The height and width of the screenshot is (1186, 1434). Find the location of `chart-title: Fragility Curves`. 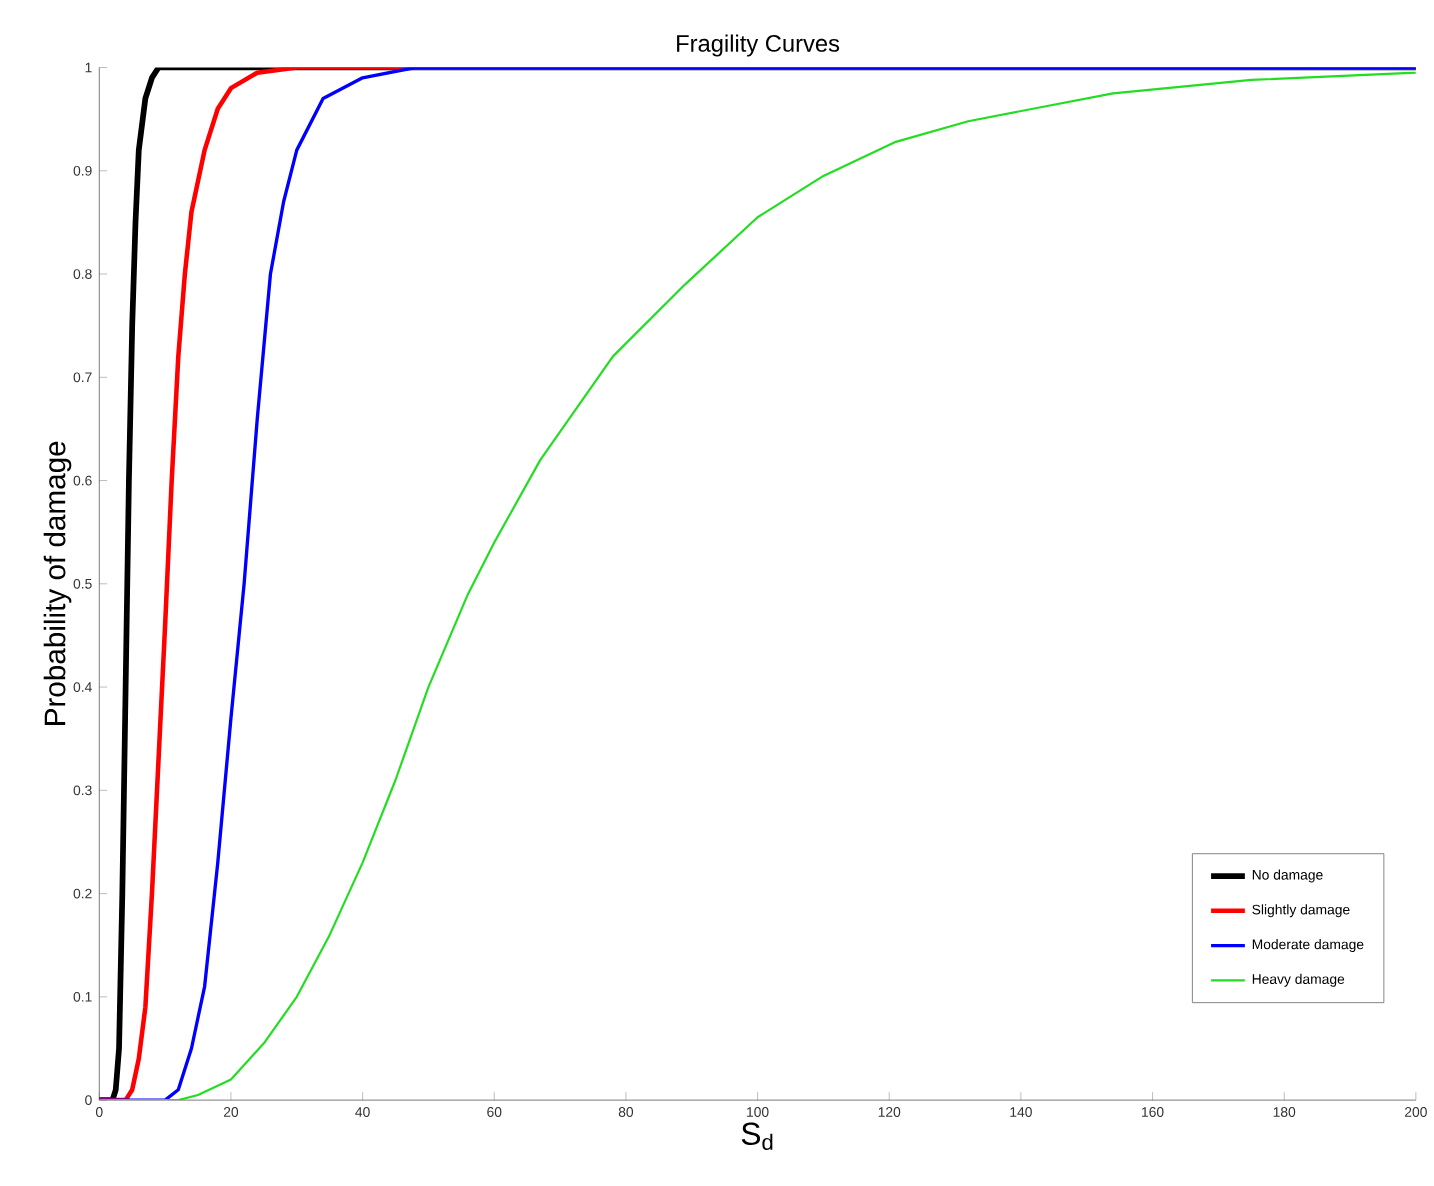

chart-title: Fragility Curves is located at coordinates (758, 45).